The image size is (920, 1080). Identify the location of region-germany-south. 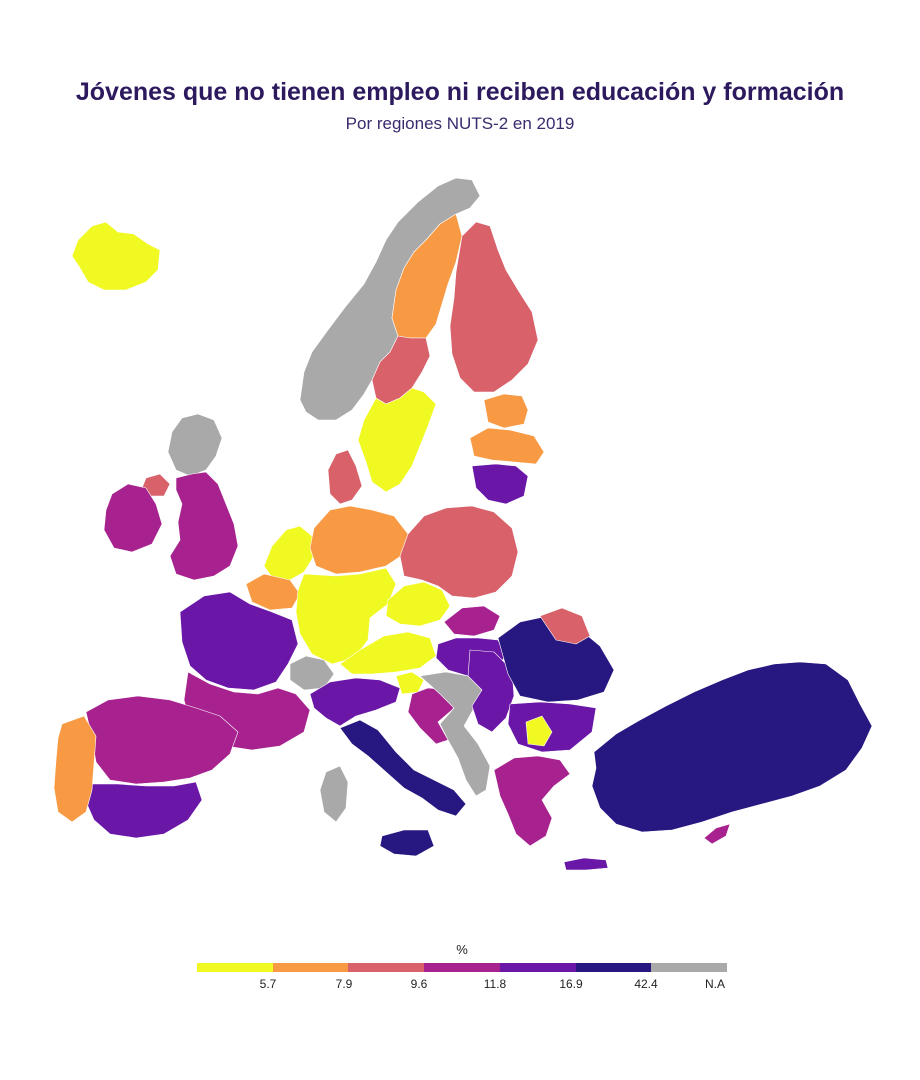
(346, 616).